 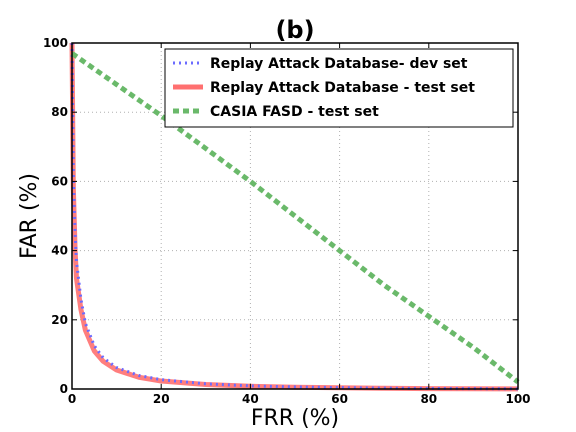 What do you see at coordinates (294, 30) in the screenshot?
I see `chart-title: (b)` at bounding box center [294, 30].